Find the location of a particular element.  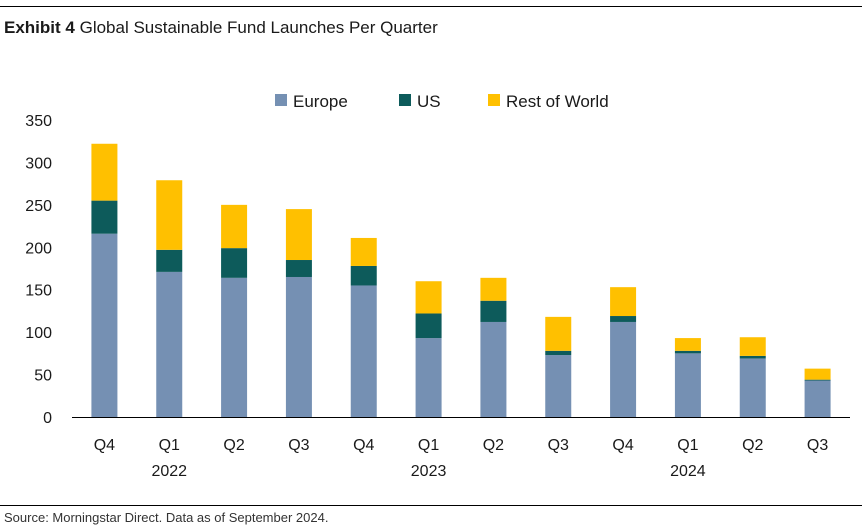

y-tick-label: 200 is located at coordinates (38, 248).